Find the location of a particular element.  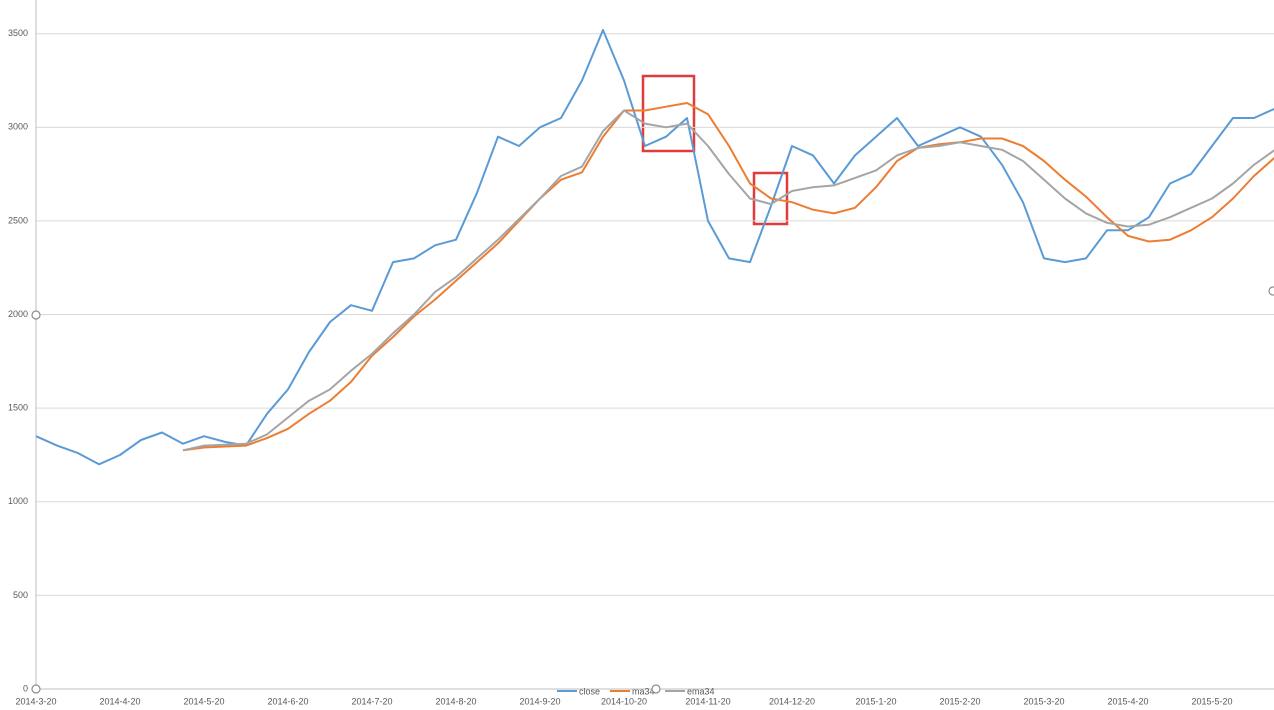

x-tick-label: 2014-9-20 is located at coordinates (539, 701).